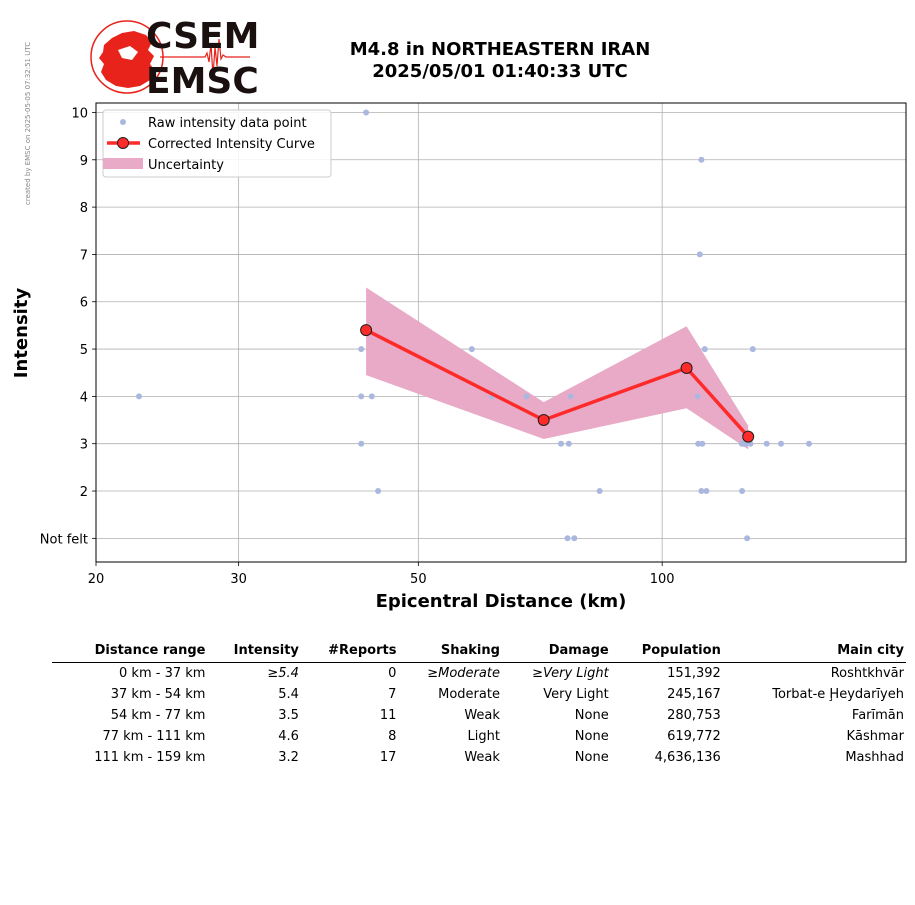 This screenshot has height=905, width=915. What do you see at coordinates (162, 673) in the screenshot?
I see `cell-range: 0 km - 37 km` at bounding box center [162, 673].